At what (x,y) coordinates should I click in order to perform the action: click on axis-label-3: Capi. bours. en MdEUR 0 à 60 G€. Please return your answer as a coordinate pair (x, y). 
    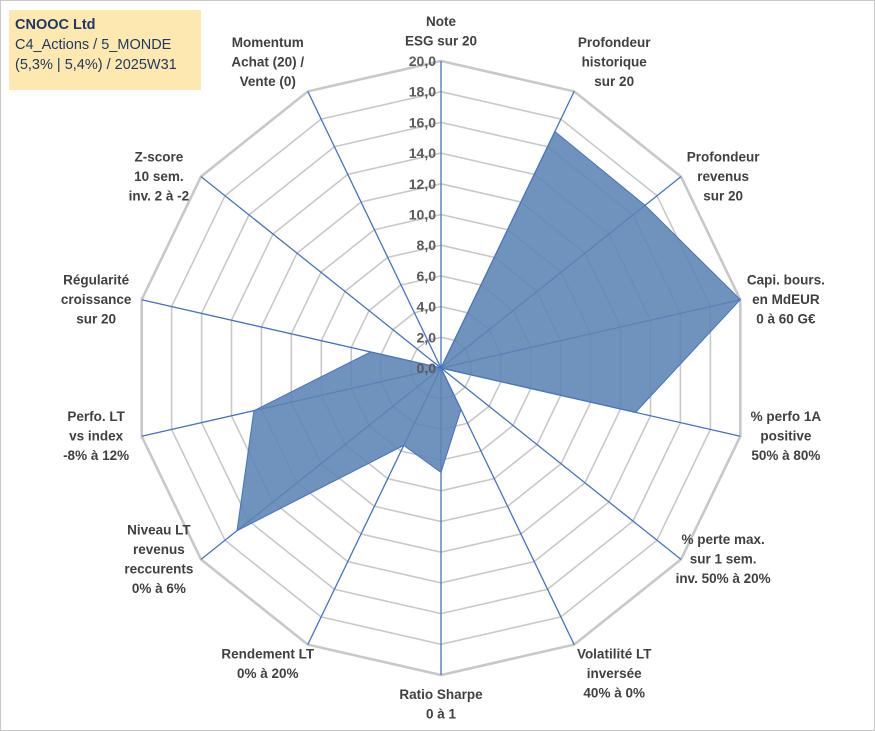
    Looking at the image, I should click on (786, 299).